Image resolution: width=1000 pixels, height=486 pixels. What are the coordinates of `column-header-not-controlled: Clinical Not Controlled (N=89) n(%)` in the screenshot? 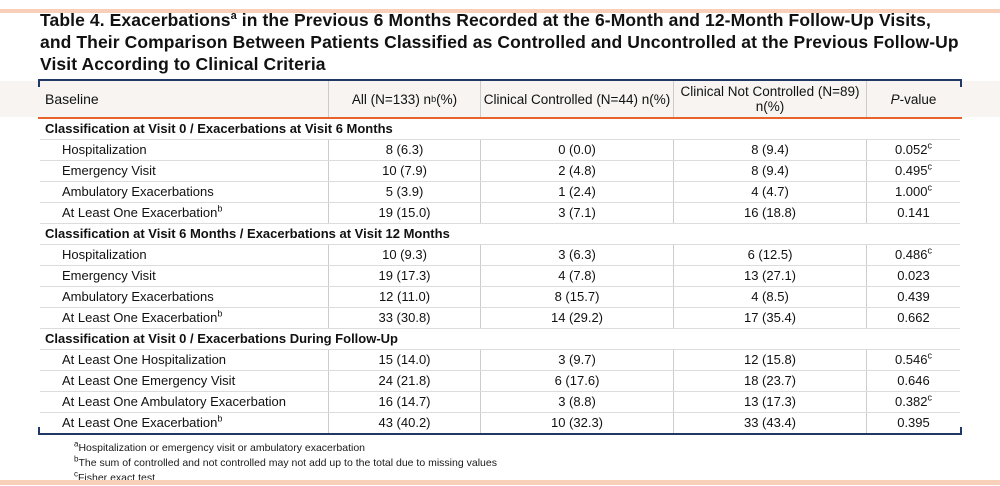 It's located at (769, 99).